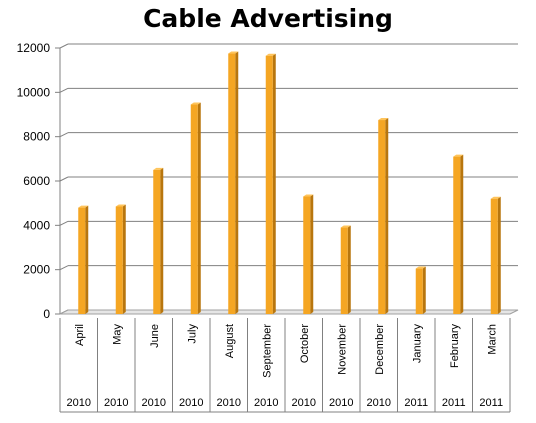 The image size is (536, 423). I want to click on chart-floor, so click(289, 312).